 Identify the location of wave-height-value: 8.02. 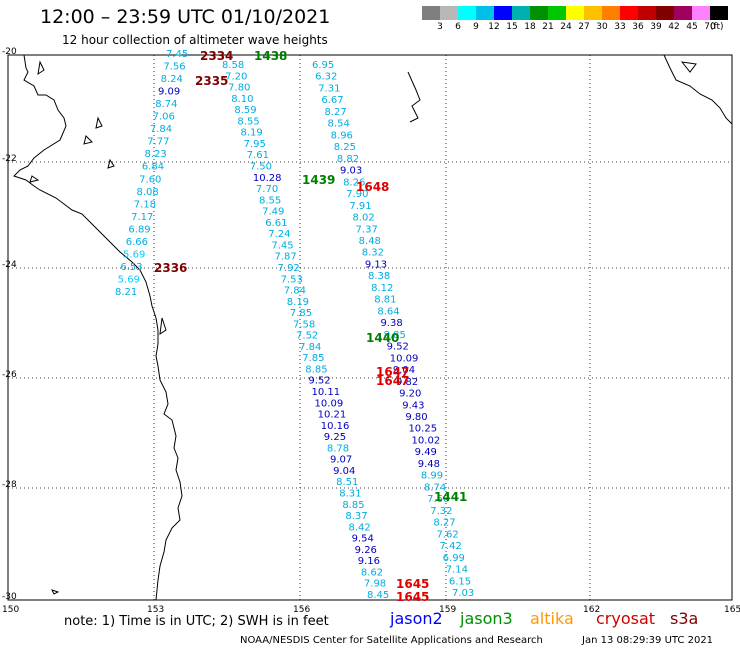
(363, 218).